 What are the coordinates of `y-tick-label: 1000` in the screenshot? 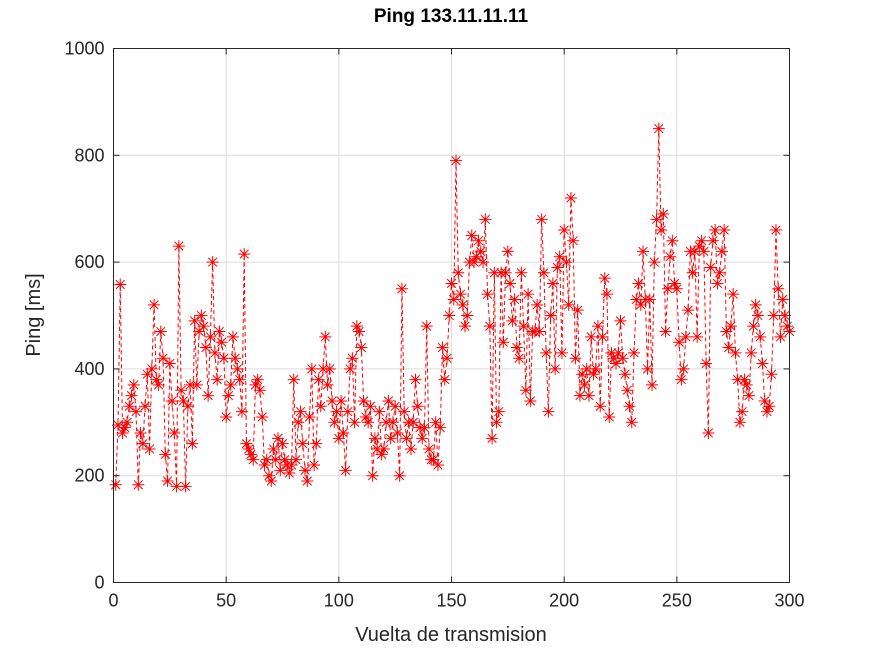 It's located at (84, 49).